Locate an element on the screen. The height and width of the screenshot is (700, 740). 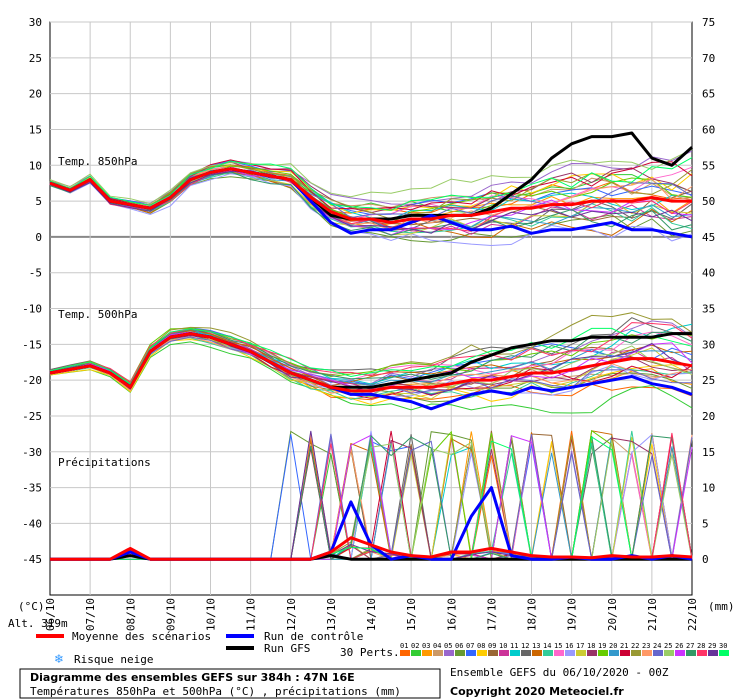
x-tick-label: 20/10 is located at coordinates (612, 614).